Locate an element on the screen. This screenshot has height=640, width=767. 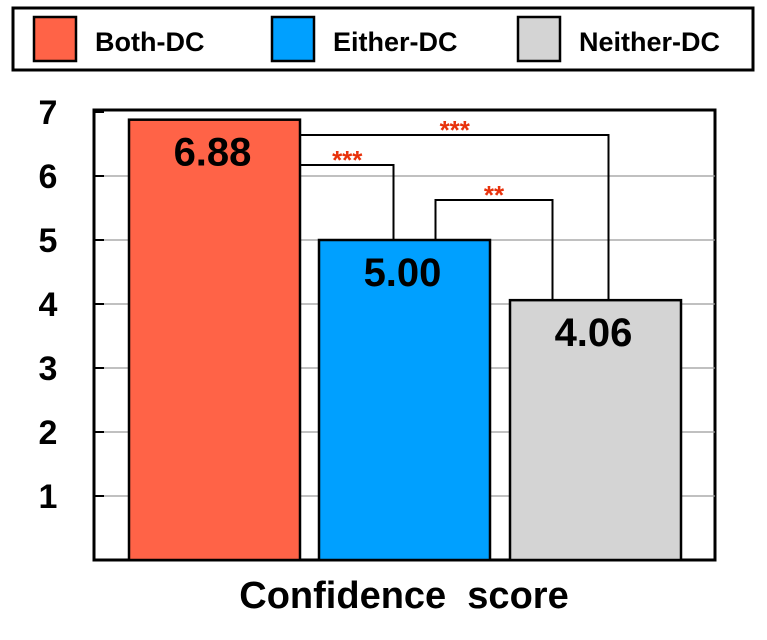
y-tick-label: 5 is located at coordinates (48, 241).